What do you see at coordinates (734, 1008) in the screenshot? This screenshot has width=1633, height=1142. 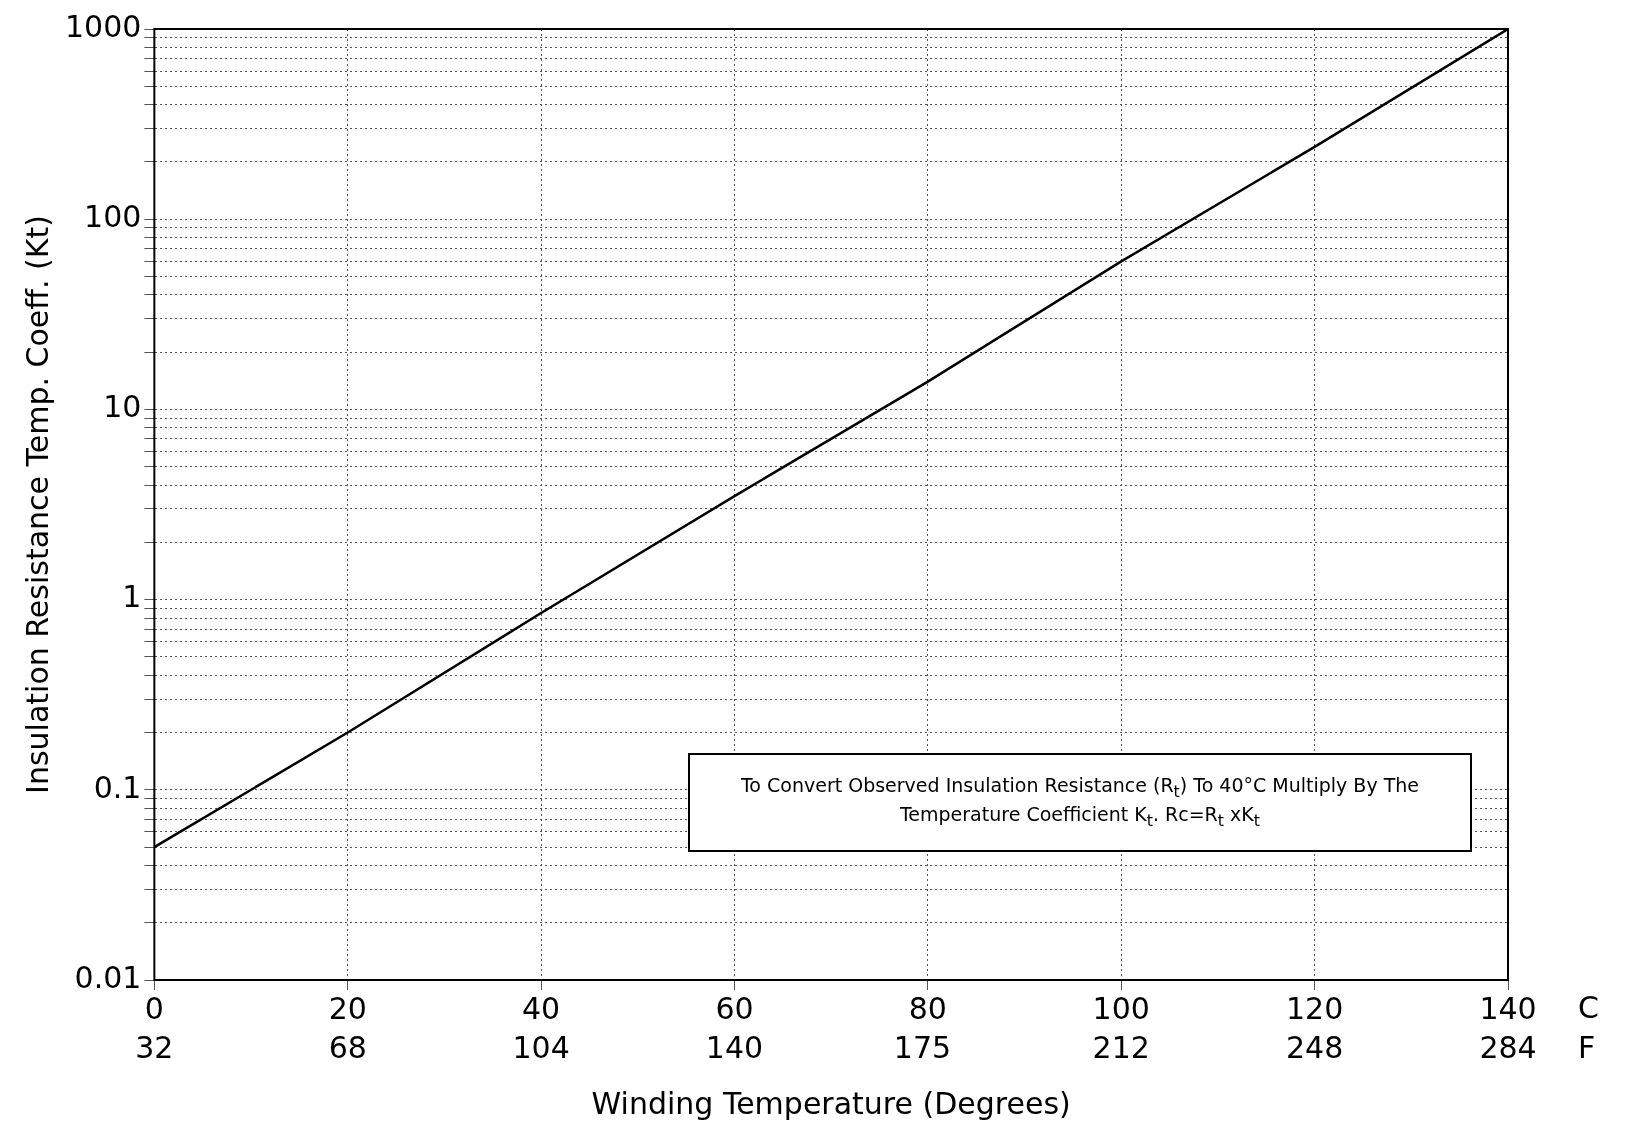 I see `x-tick-label: 60` at bounding box center [734, 1008].